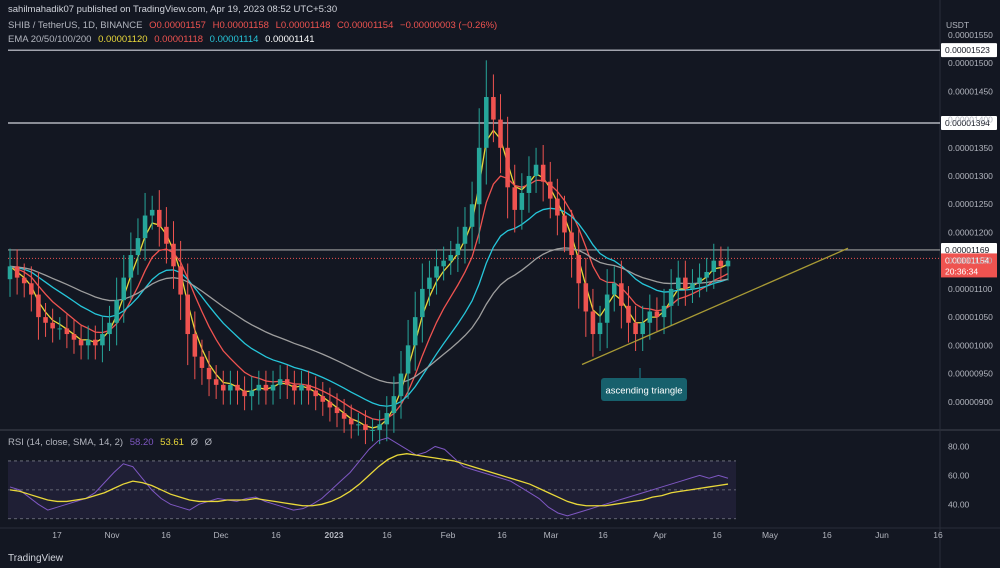  I want to click on tradingview-text: TradingView, so click(36, 558).